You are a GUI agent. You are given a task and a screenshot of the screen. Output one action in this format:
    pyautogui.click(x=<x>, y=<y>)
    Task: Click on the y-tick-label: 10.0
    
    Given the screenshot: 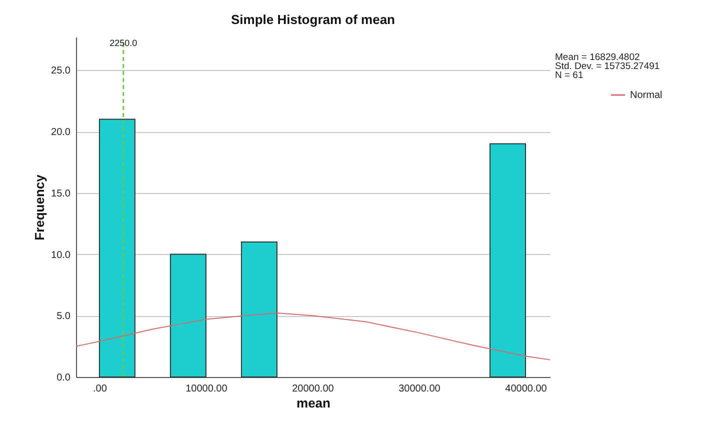 What is the action you would take?
    pyautogui.click(x=61, y=255)
    